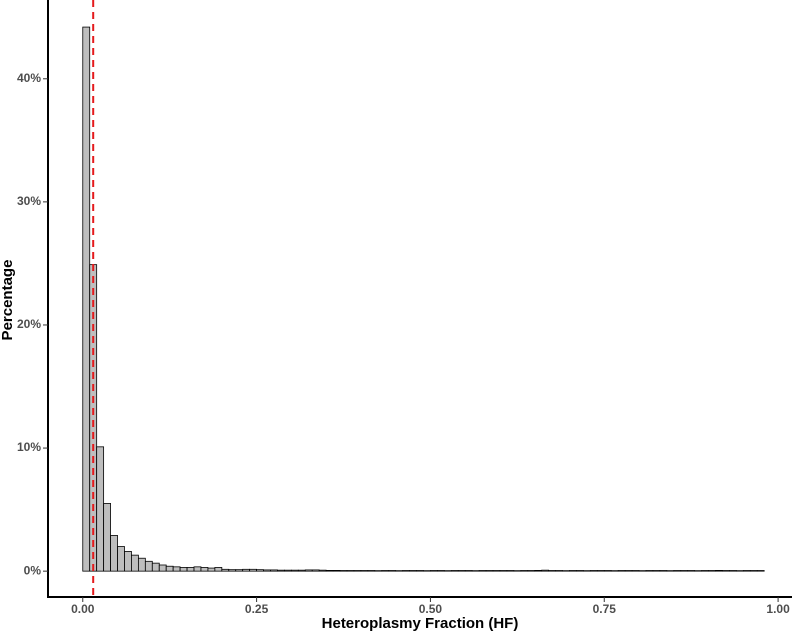 The height and width of the screenshot is (634, 796). Describe the element at coordinates (29, 78) in the screenshot. I see `y-tick-label: 40%` at that location.